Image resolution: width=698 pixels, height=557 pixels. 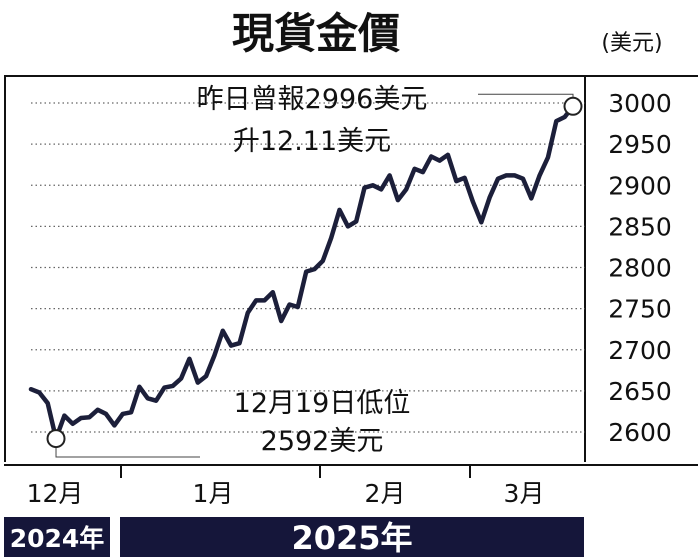 I want to click on low-point-marker, so click(x=56, y=439).